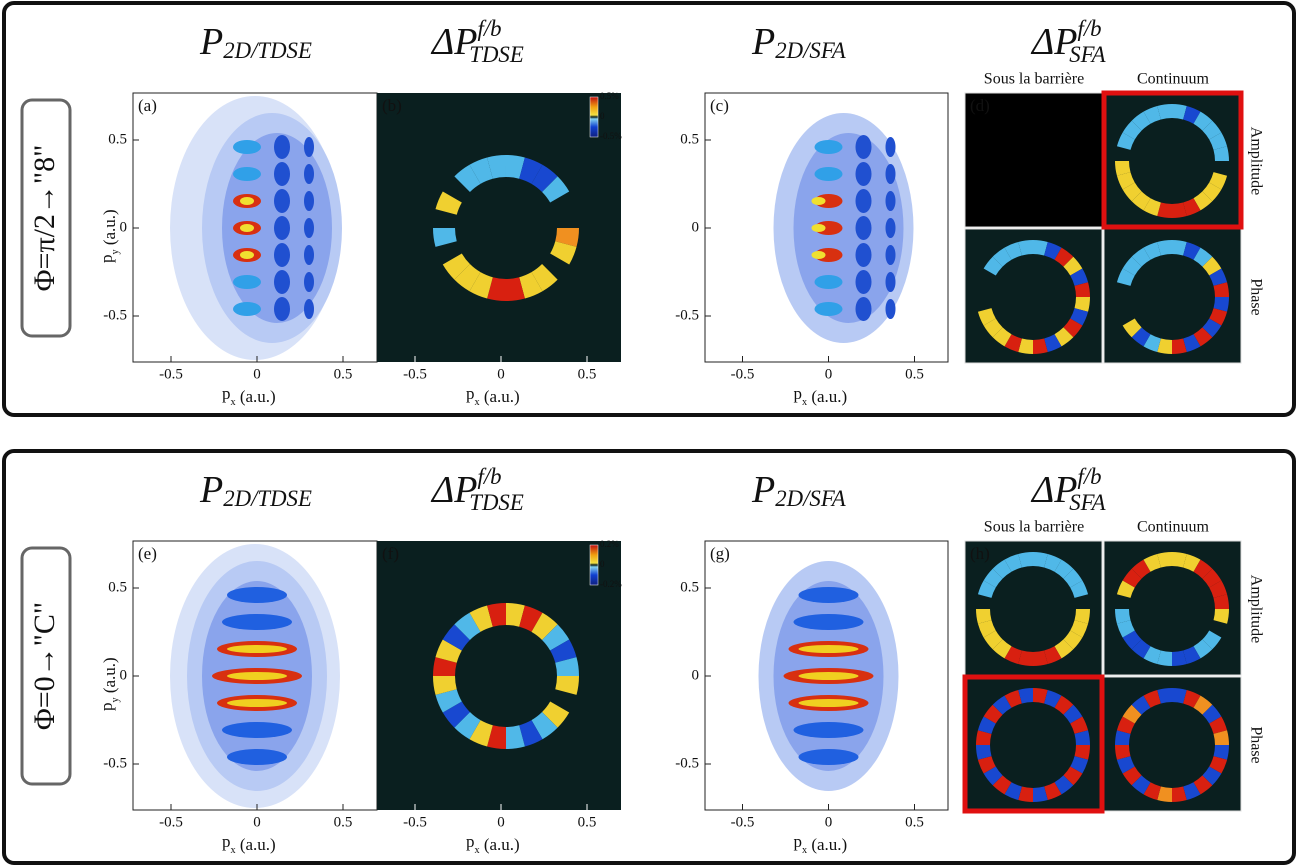 Image resolution: width=1299 pixels, height=865 pixels. Describe the element at coordinates (804, 850) in the screenshot. I see `x-axis-label-sub: x` at that location.